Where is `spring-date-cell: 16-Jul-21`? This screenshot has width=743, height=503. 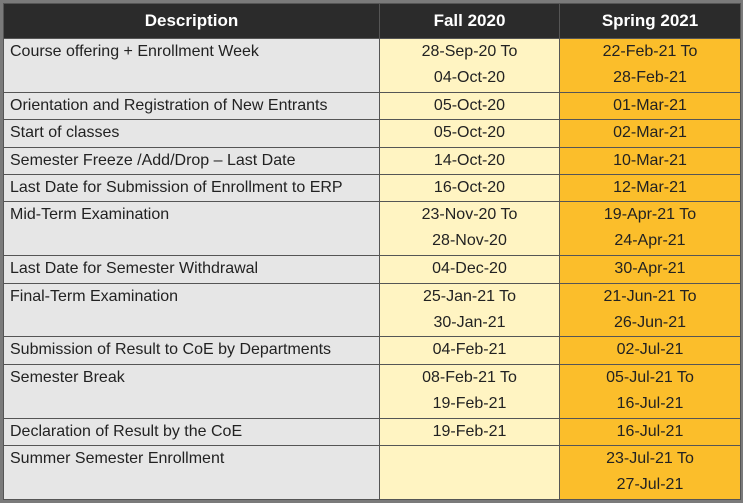
spring-date-cell: 16-Jul-21 is located at coordinates (650, 432).